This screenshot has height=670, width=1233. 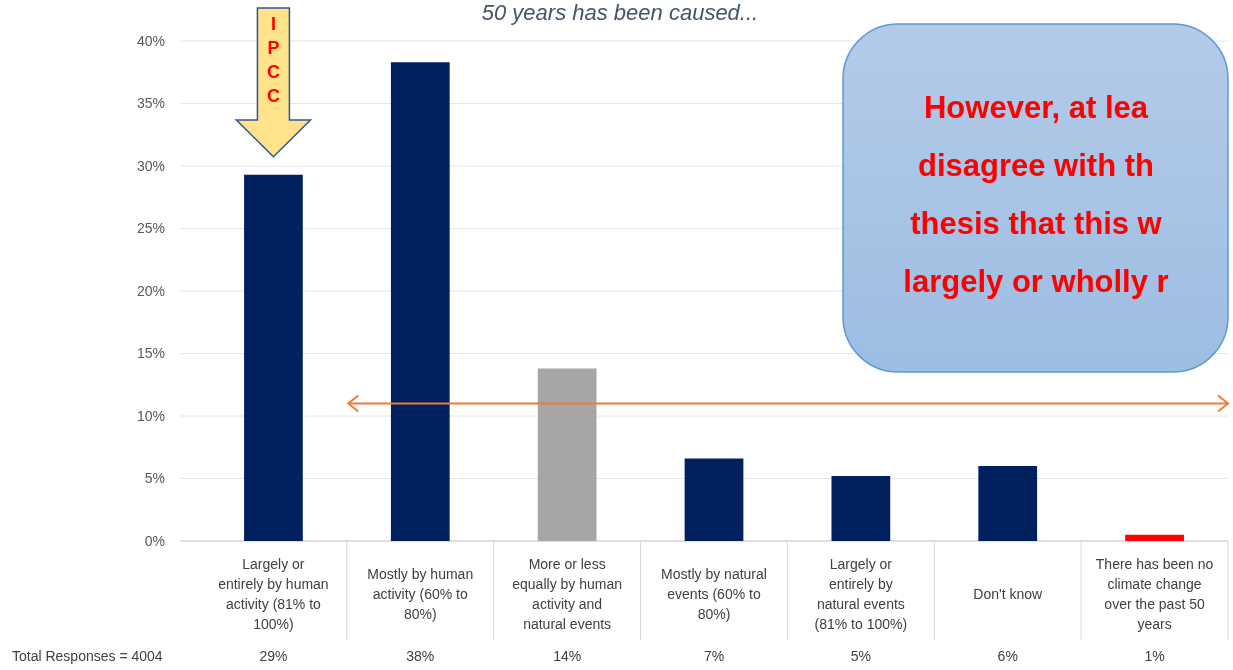 I want to click on y-tick-label: 30%, so click(x=150, y=165).